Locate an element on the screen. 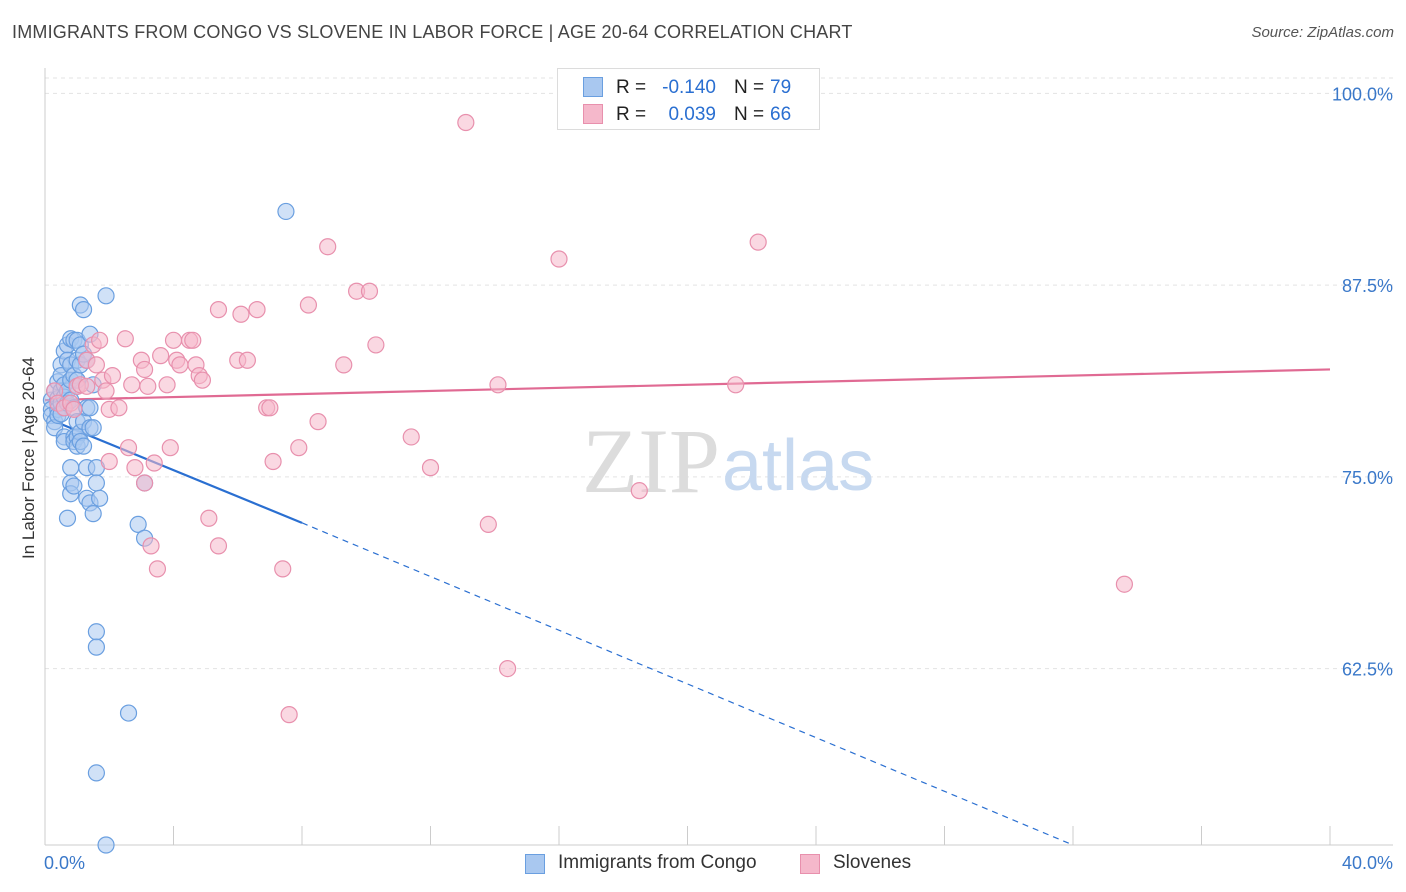 The image size is (1406, 892). x-tick-label-min: 0.0% is located at coordinates (64, 863).